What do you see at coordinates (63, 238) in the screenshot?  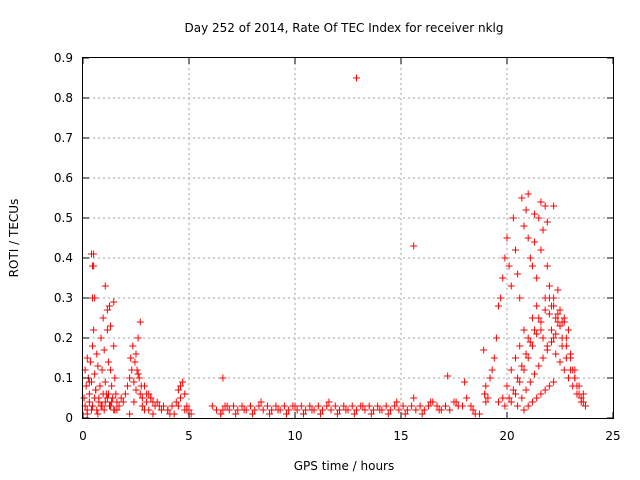 I see `y-tick-labels: 0 0.1 0.2 0.3 0.4 0.5 0.6 0.7 0.8 0.9` at bounding box center [63, 238].